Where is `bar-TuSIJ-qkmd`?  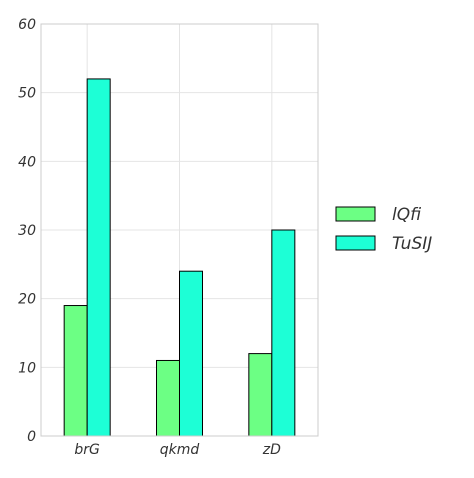 bar-TuSIJ-qkmd is located at coordinates (191, 353).